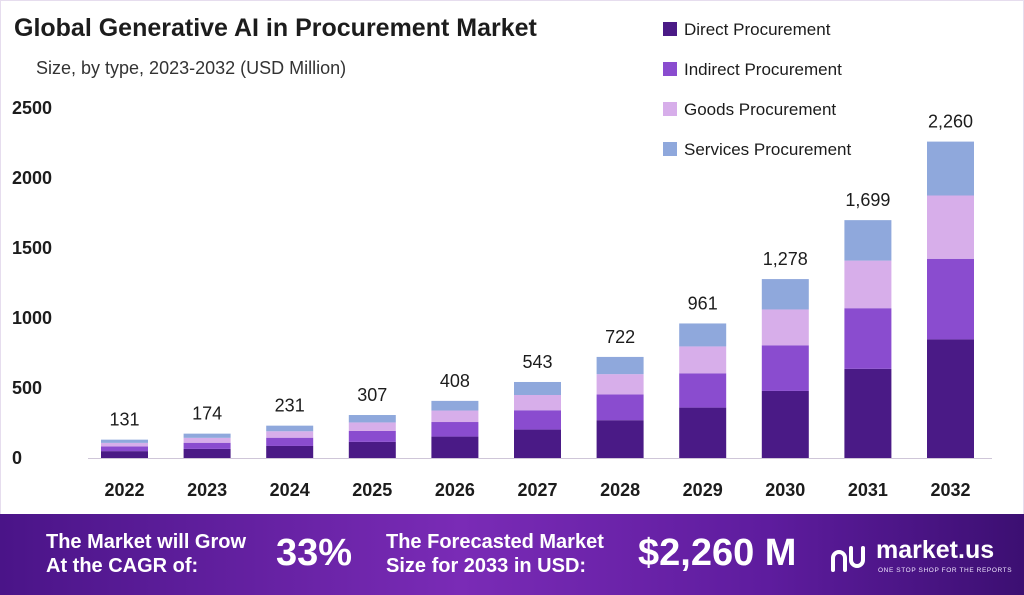  I want to click on x-tick-label: 2022, so click(124, 490).